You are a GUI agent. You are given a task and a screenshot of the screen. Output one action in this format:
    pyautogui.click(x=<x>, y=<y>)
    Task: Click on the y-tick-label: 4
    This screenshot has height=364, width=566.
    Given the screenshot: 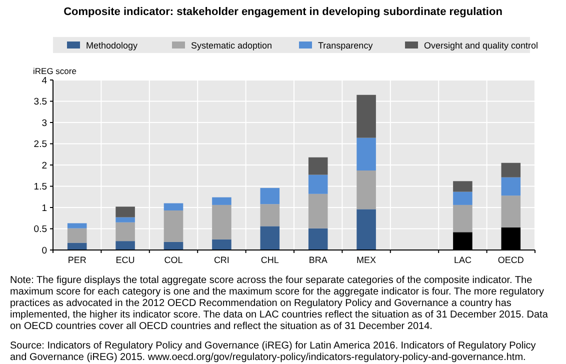 What is the action you would take?
    pyautogui.click(x=44, y=80)
    